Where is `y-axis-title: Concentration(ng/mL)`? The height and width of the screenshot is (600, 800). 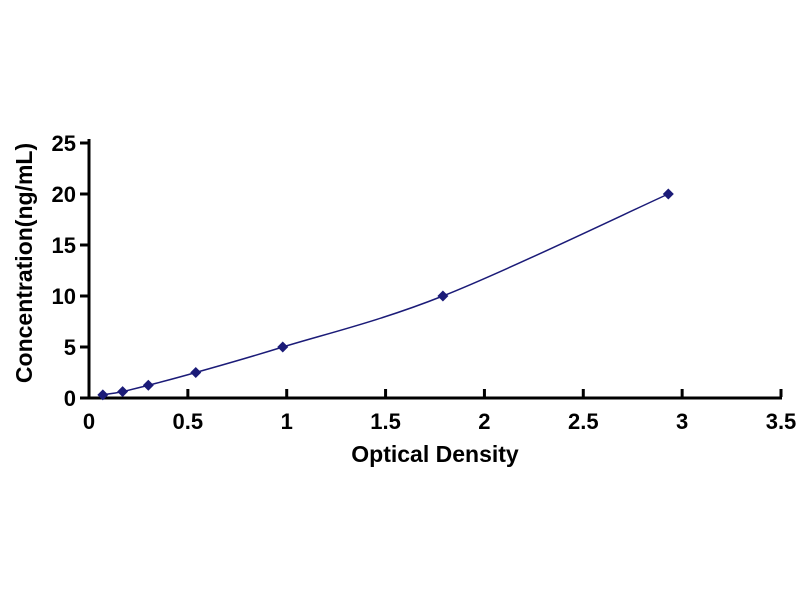
y-axis-title: Concentration(ng/mL) is located at coordinates (24, 263).